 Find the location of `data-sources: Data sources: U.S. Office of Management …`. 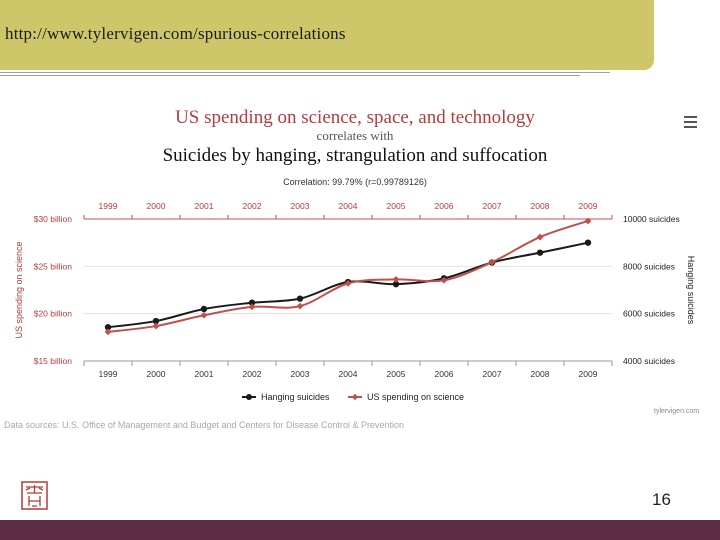

data-sources: Data sources: U.S. Office of Management … is located at coordinates (204, 425).